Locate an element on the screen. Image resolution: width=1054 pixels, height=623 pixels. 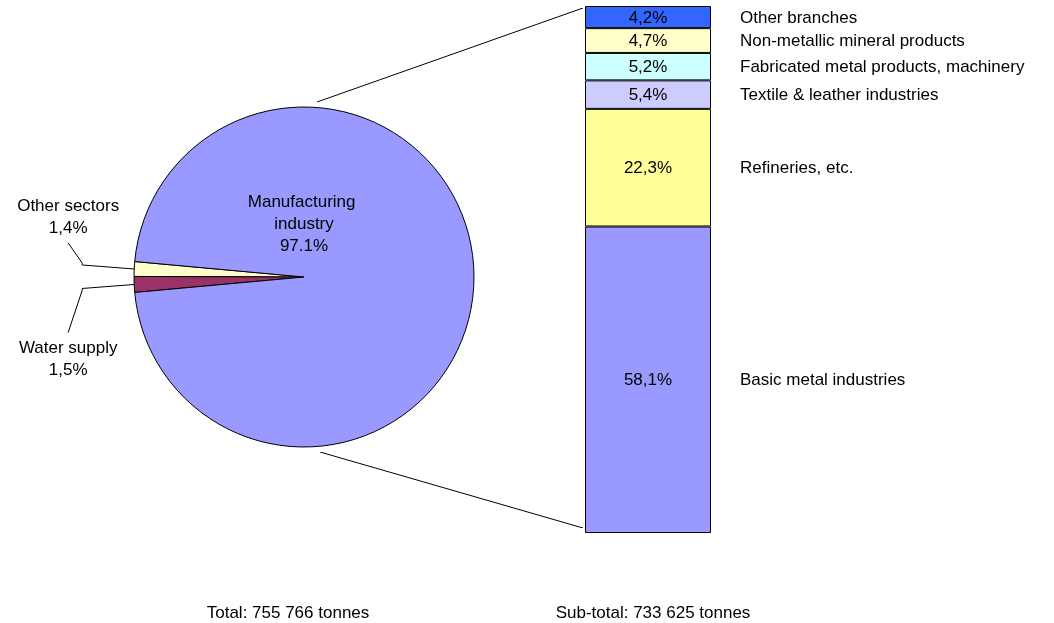
data-label: 4,7% is located at coordinates (648, 41).